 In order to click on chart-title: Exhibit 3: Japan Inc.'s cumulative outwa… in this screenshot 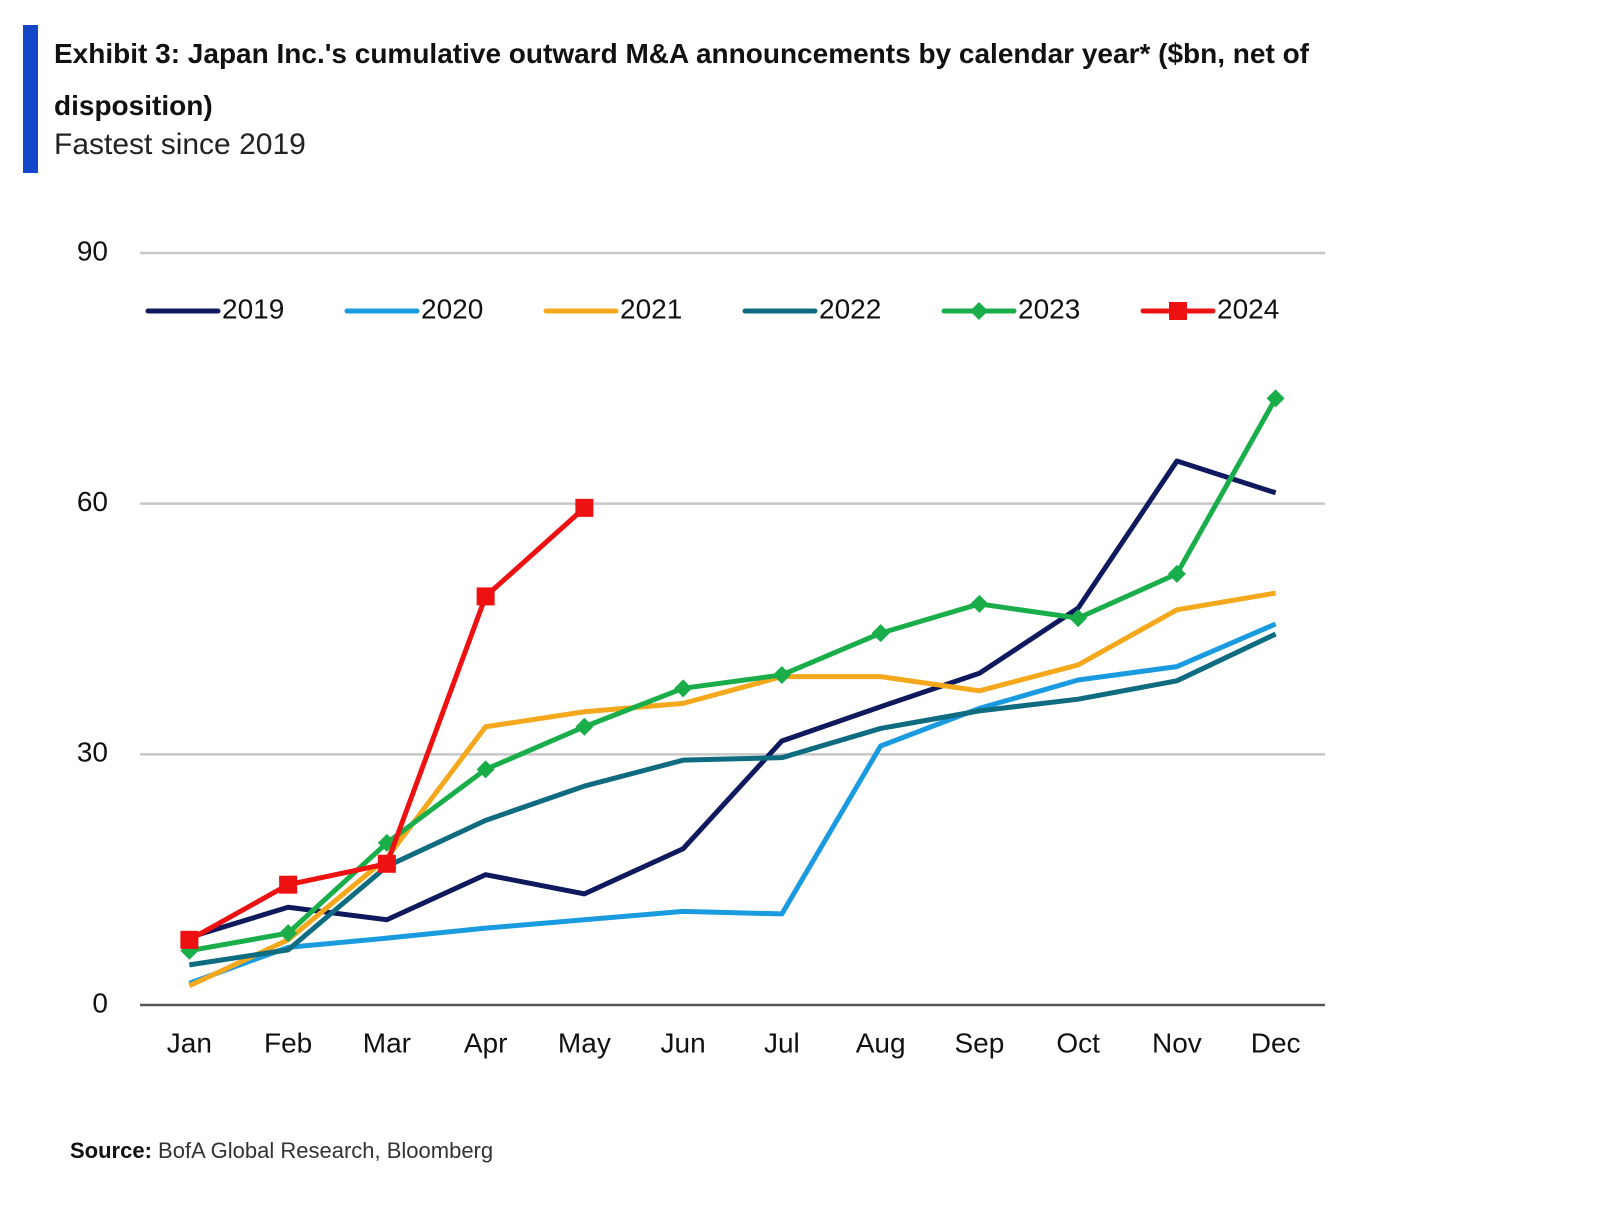, I will do `click(682, 79)`.